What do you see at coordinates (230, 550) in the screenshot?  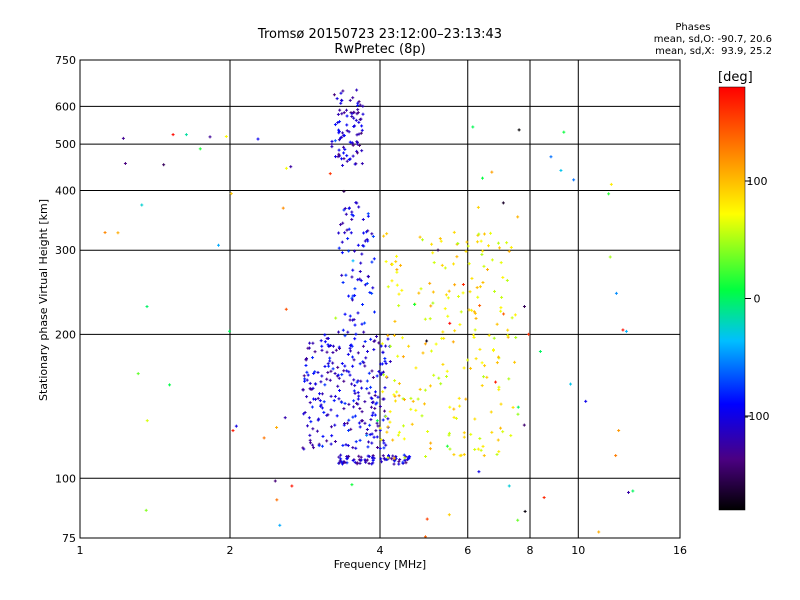 I see `x-tick-label: 2` at bounding box center [230, 550].